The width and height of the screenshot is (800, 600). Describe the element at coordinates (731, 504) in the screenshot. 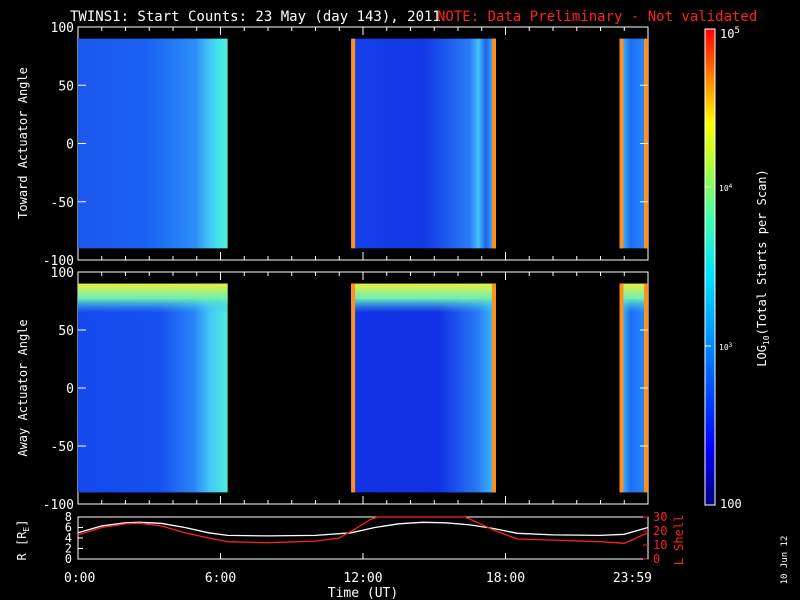

I see `colorbar-min-label: 100` at that location.